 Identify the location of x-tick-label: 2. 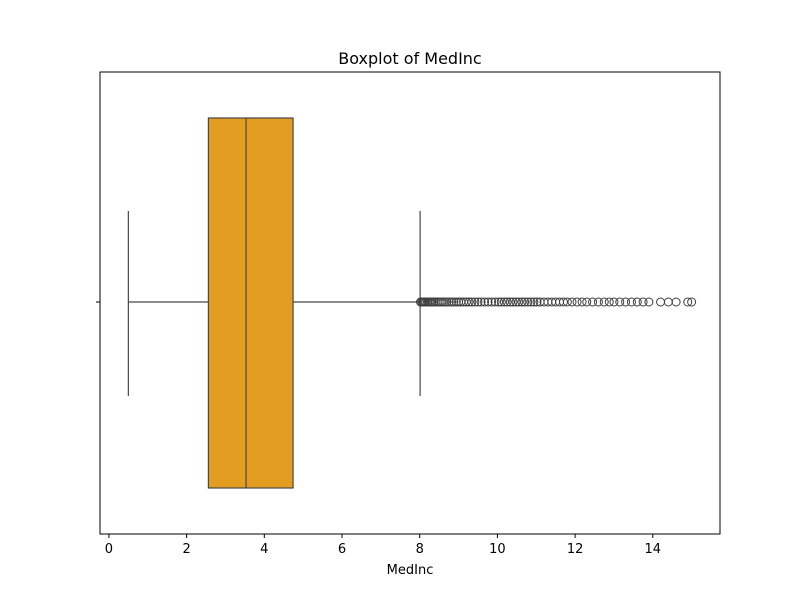
(186, 549).